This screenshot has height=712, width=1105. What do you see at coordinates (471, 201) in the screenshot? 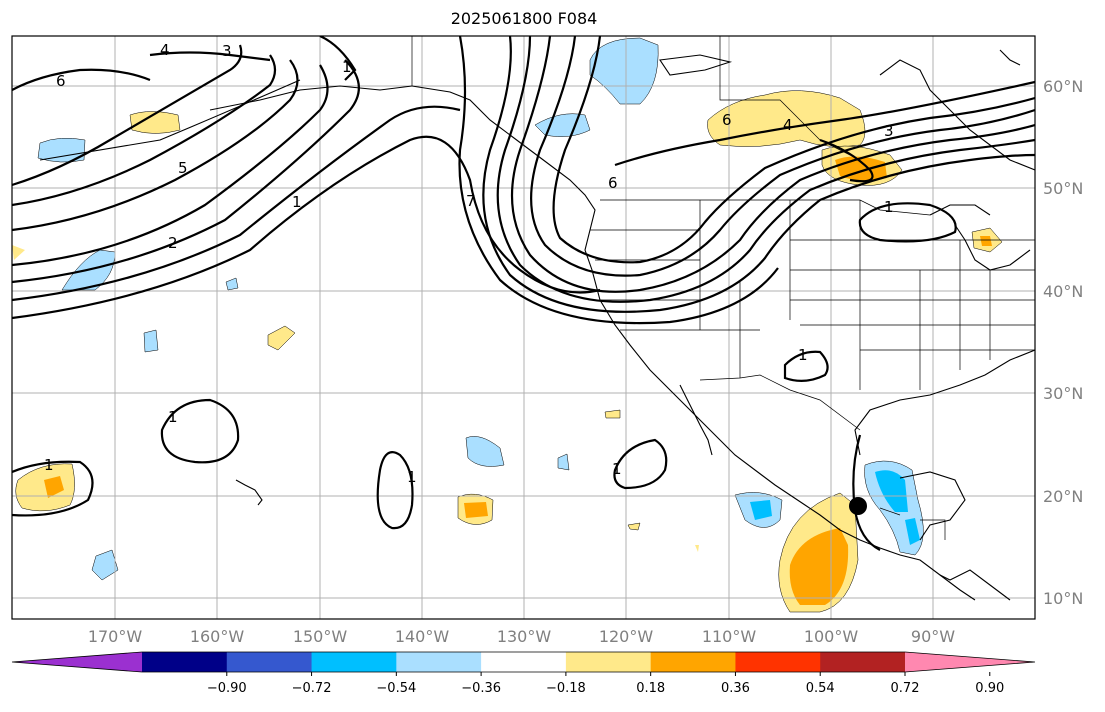
I see `svg-text: 7` at bounding box center [471, 201].